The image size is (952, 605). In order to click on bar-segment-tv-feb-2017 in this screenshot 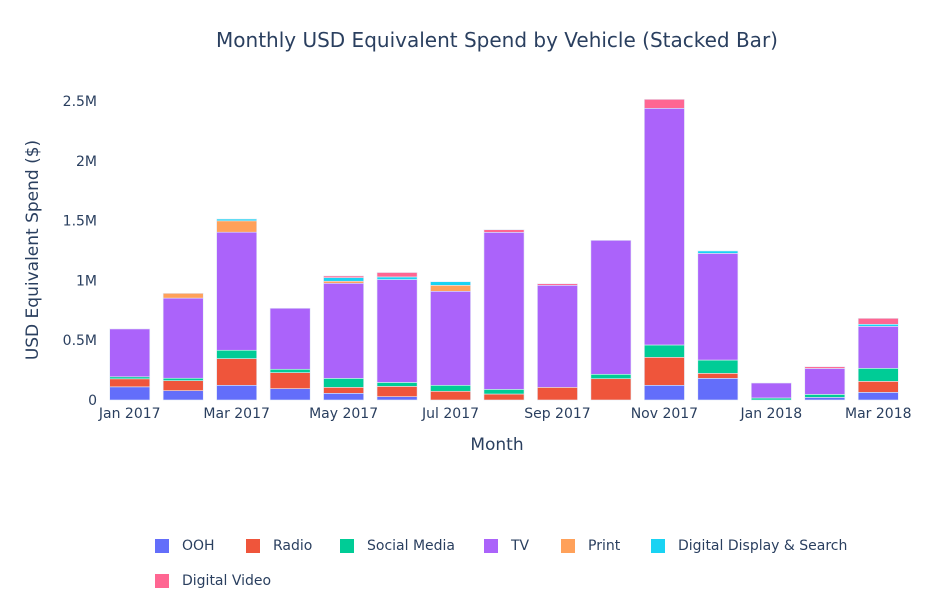, I will do `click(183, 338)`.